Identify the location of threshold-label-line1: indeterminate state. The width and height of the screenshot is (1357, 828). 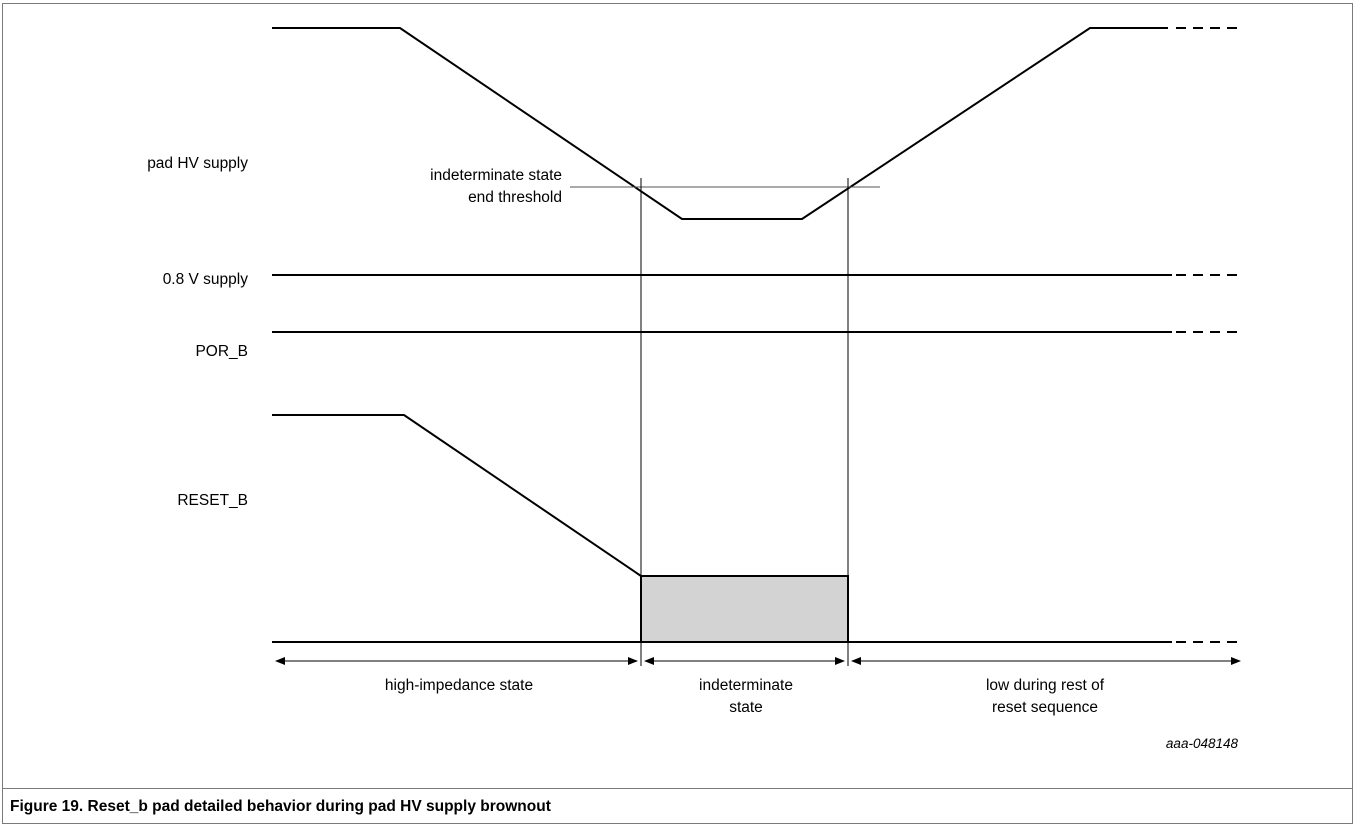
(496, 175).